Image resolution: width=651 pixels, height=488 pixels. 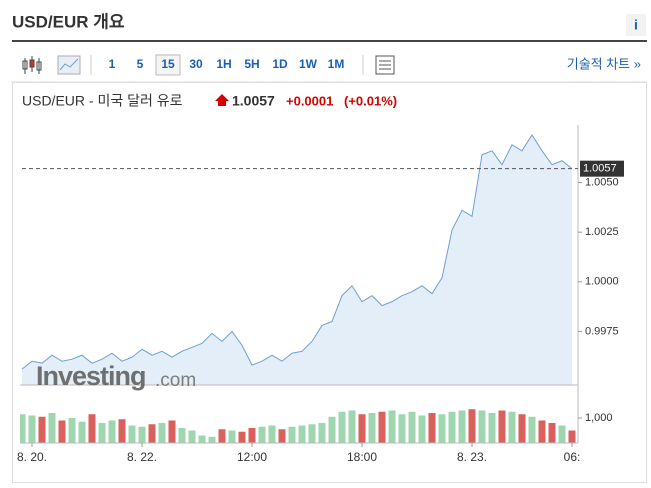 I want to click on technical-chart-link: 기술적 차트 », so click(x=604, y=63).